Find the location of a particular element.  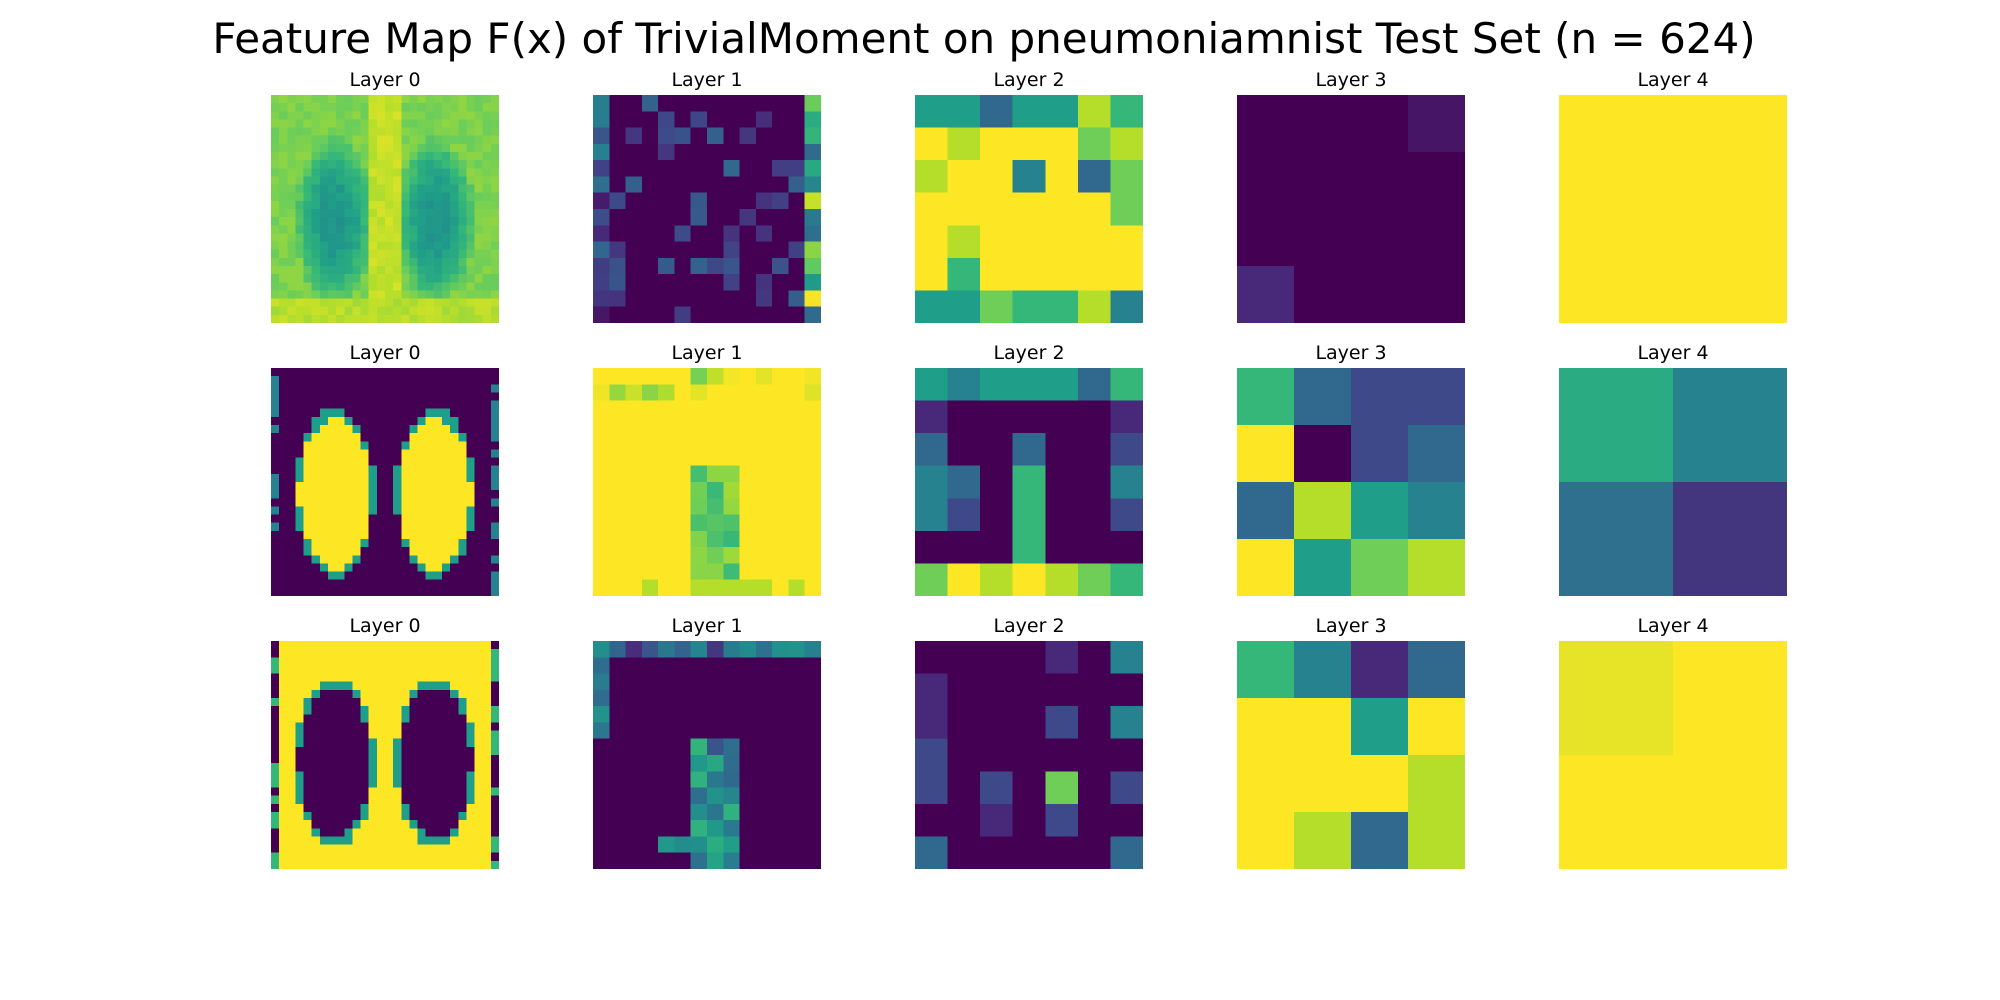

heatmap-svg is located at coordinates (1351, 209).